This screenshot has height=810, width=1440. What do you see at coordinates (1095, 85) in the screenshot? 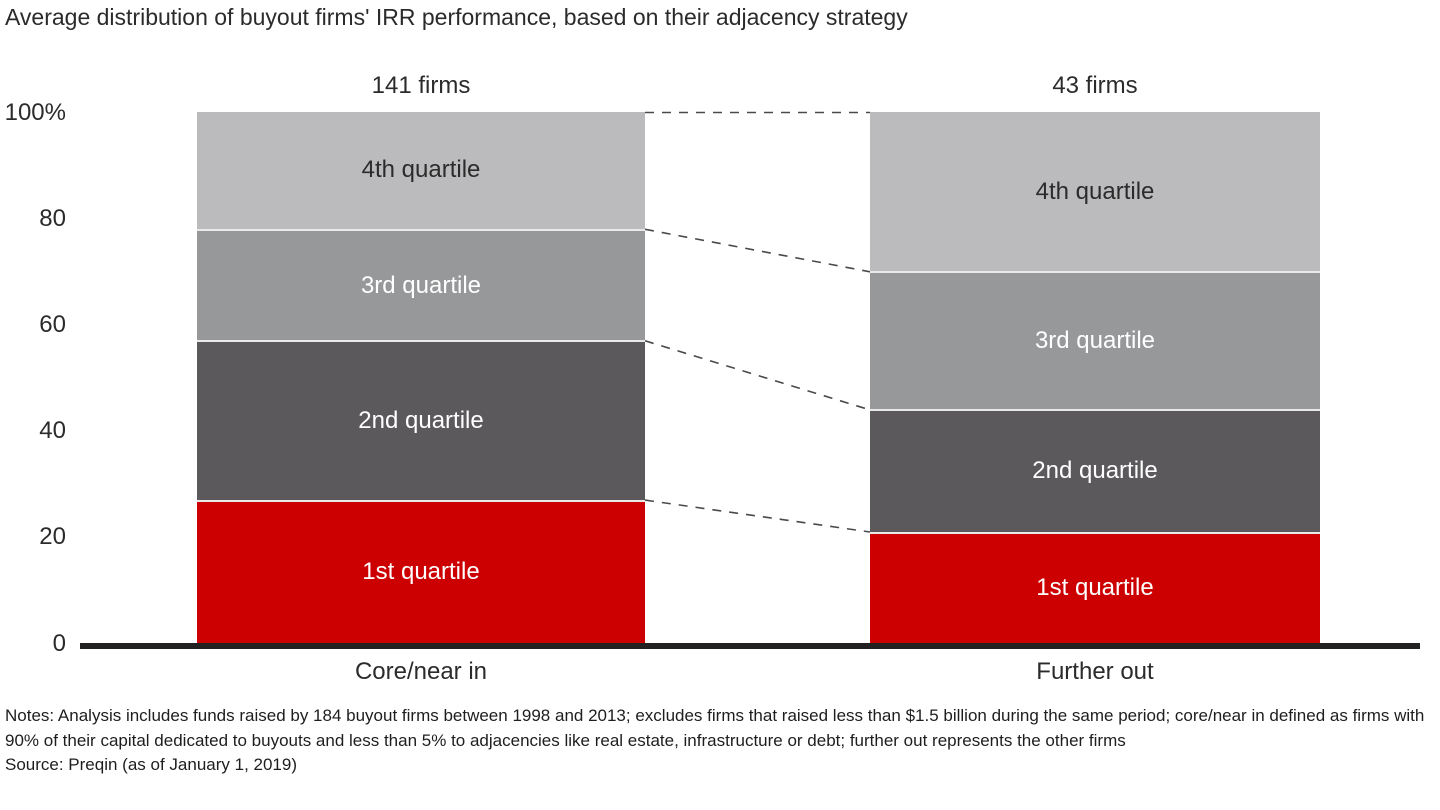
I see `bar-count-label-further: 43 firms` at bounding box center [1095, 85].